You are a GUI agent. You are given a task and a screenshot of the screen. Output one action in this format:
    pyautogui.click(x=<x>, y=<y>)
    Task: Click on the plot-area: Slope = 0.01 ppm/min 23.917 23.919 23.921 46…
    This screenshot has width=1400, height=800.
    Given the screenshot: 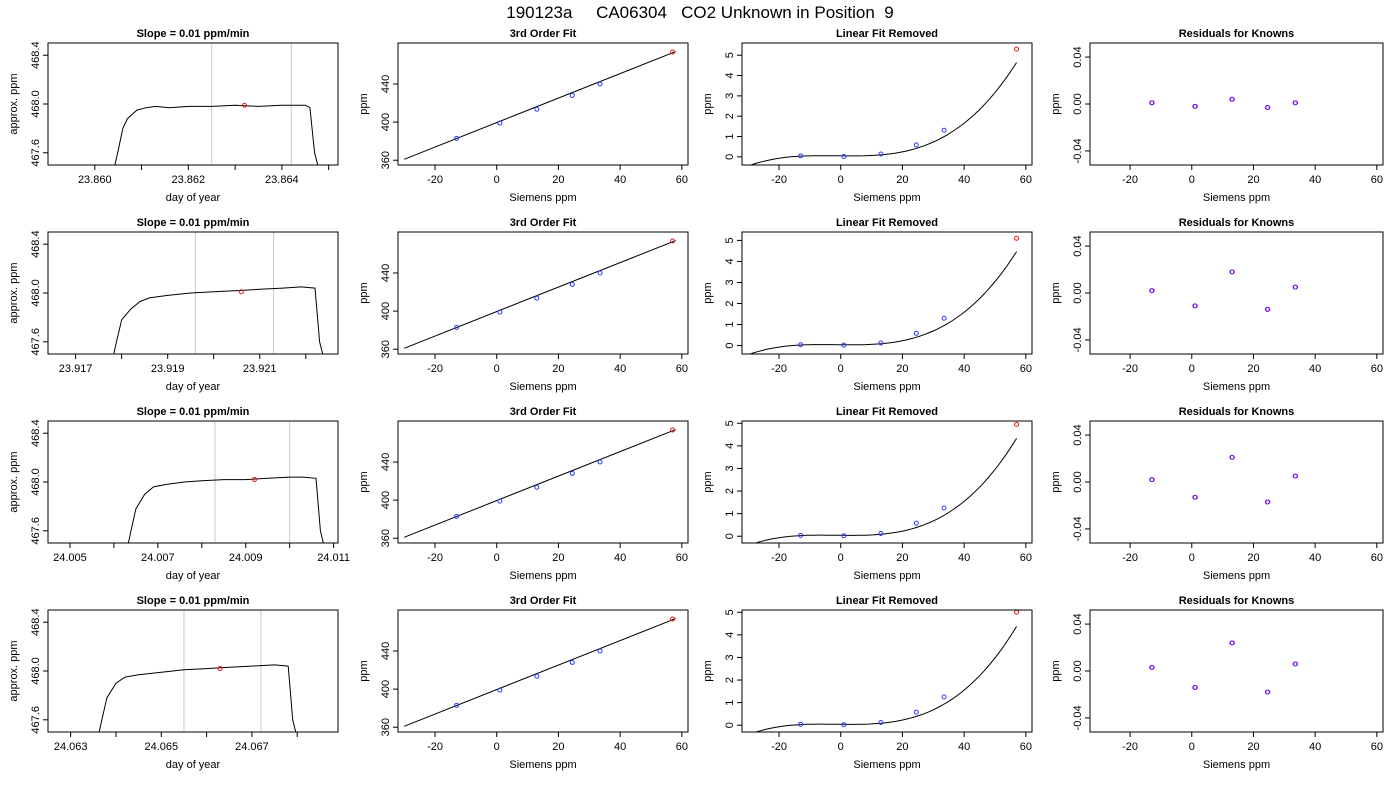 What is the action you would take?
    pyautogui.click(x=173, y=305)
    